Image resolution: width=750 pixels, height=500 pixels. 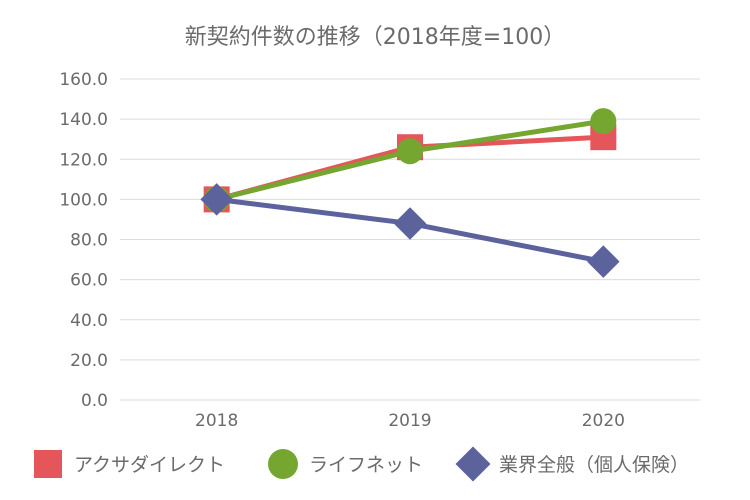 I want to click on legend-item: ライフネット, so click(x=345, y=464).